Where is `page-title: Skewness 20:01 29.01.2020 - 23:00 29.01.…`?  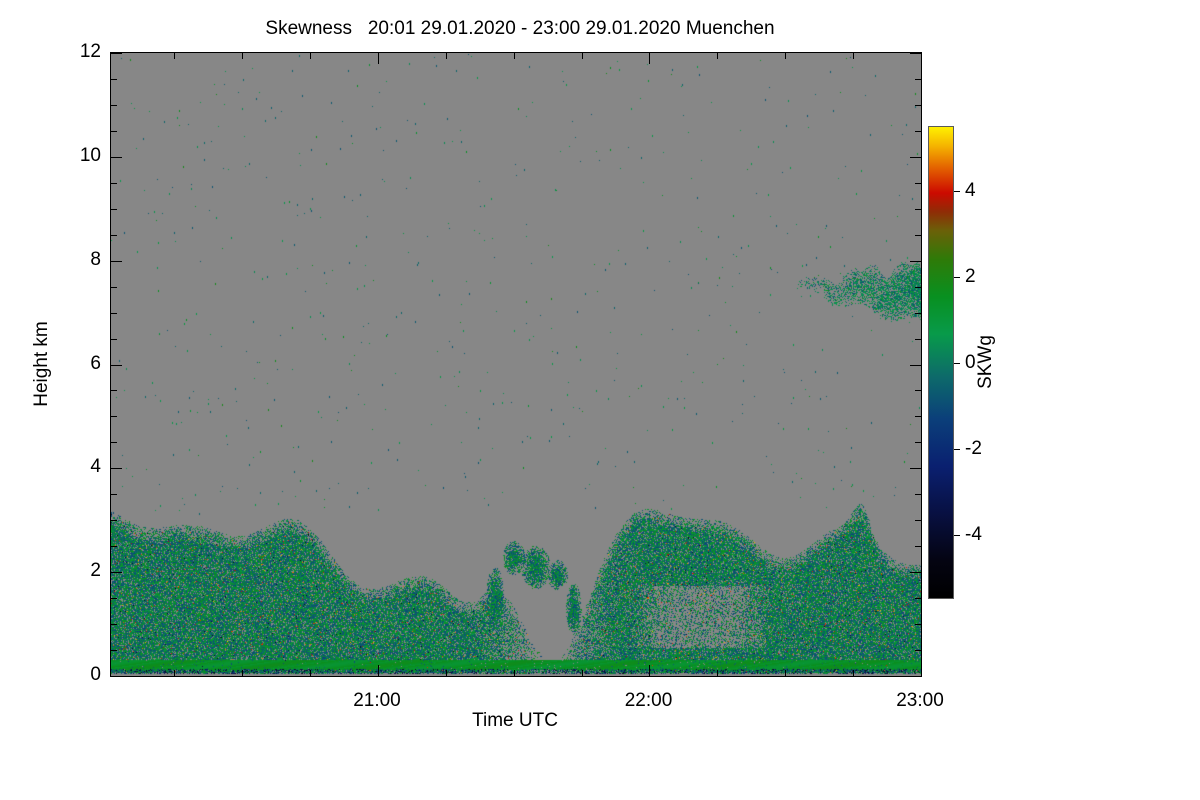 page-title: Skewness 20:01 29.01.2020 - 23:00 29.01.… is located at coordinates (520, 28).